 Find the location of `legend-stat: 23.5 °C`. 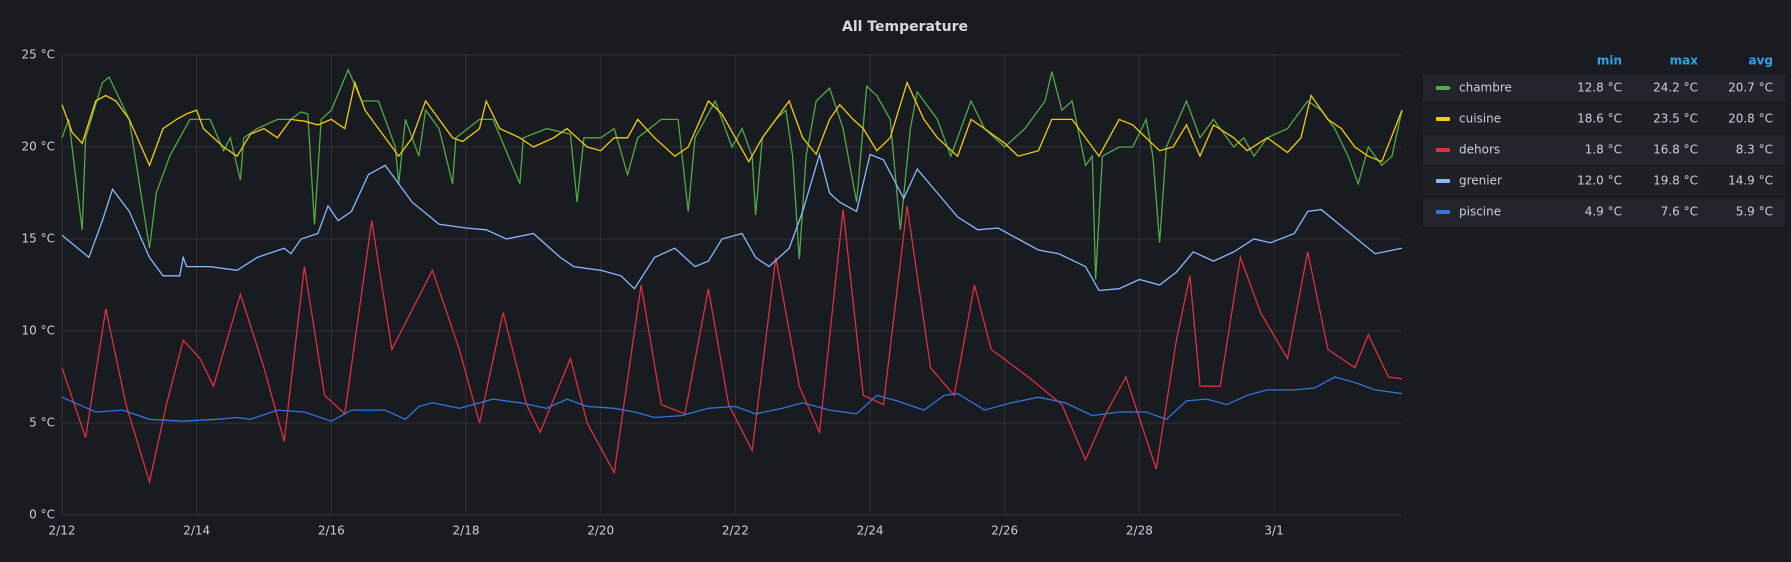

legend-stat: 23.5 °C is located at coordinates (1675, 119).